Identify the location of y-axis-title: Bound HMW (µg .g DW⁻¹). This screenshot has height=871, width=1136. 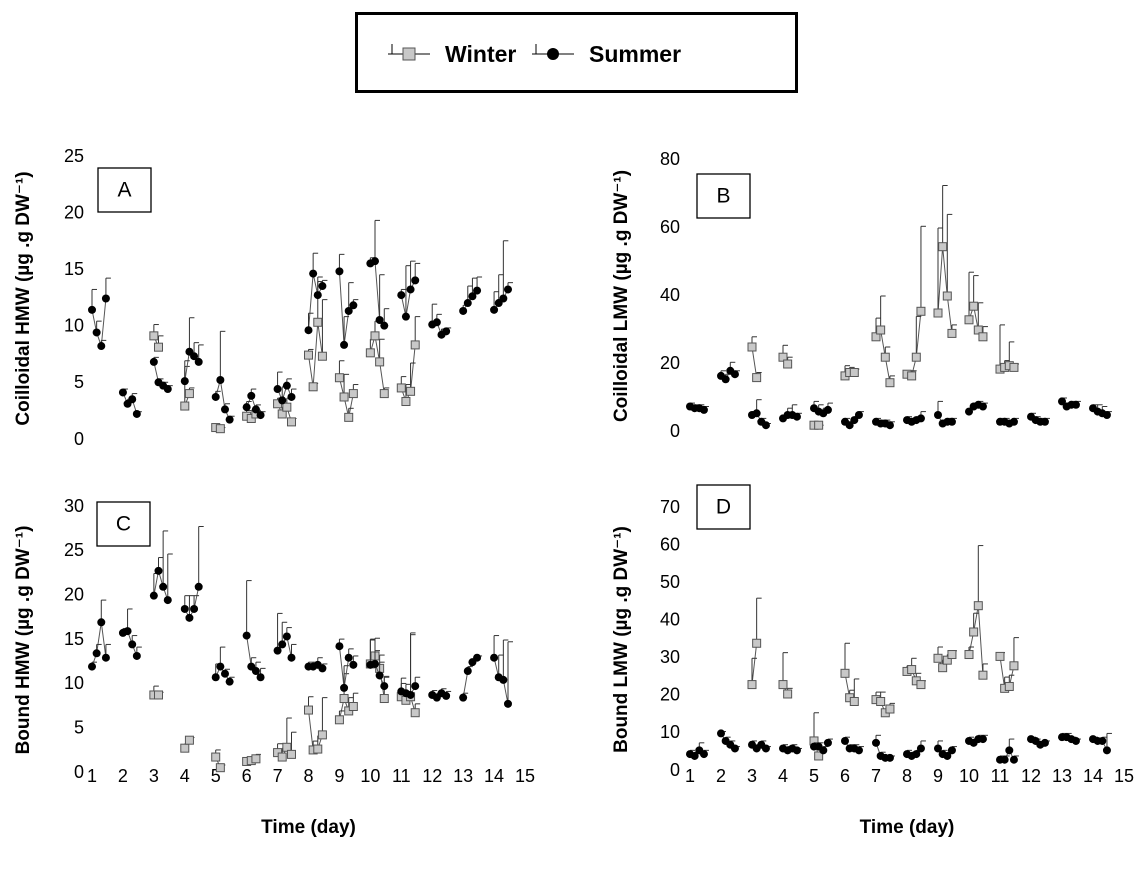
(23, 640).